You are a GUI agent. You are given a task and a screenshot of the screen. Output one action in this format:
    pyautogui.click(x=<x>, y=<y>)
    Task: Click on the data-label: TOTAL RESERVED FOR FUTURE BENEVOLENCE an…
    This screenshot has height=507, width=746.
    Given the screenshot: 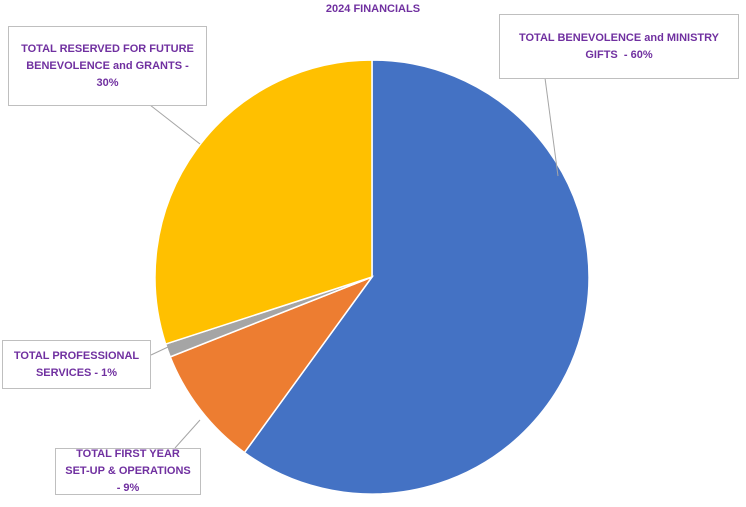 What is the action you would take?
    pyautogui.click(x=107, y=66)
    